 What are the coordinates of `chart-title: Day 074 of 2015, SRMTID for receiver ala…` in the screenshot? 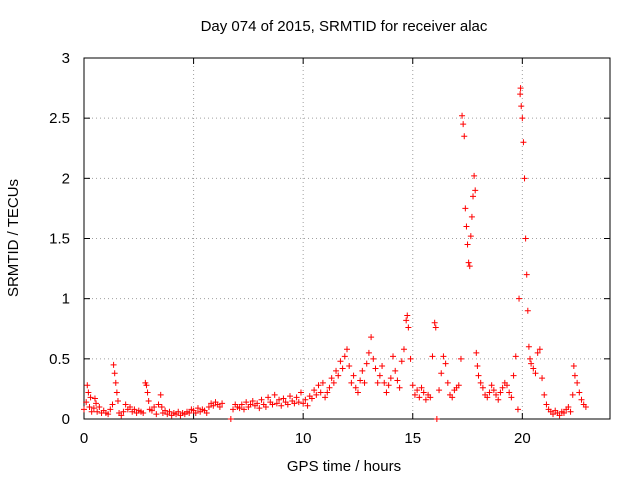 It's located at (344, 26).